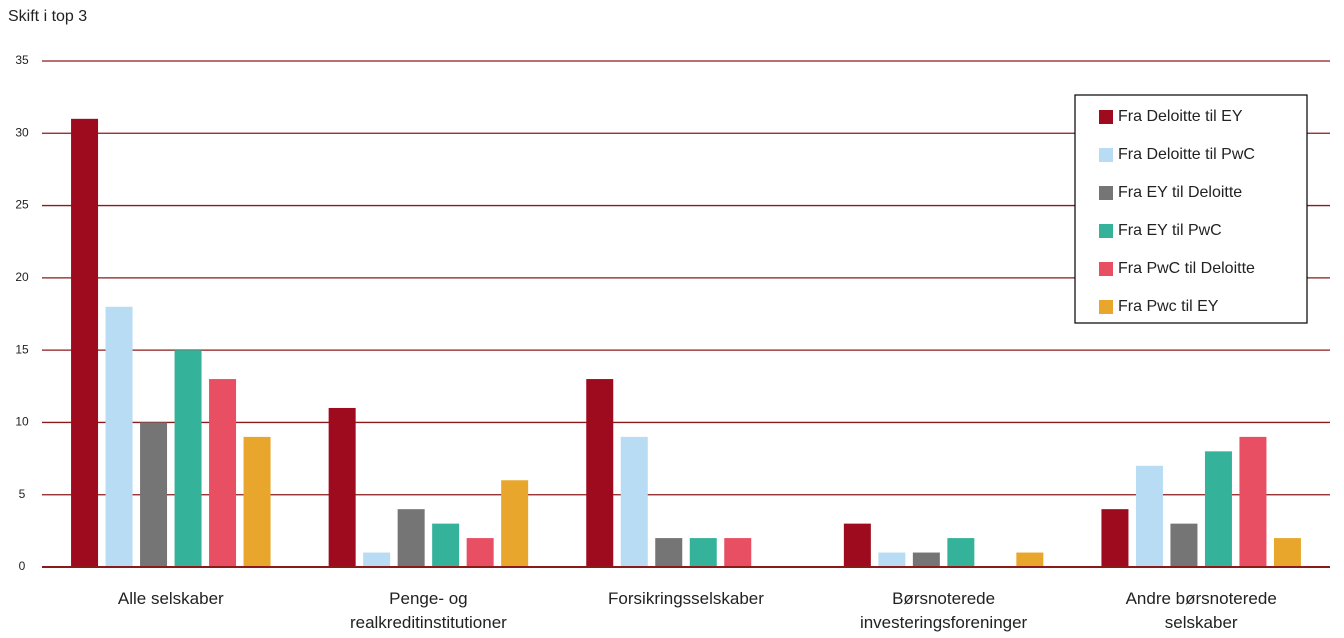 The image size is (1344, 638). What do you see at coordinates (943, 610) in the screenshot?
I see `x-tick-label: Børsnoterede investeringsforeninger` at bounding box center [943, 610].